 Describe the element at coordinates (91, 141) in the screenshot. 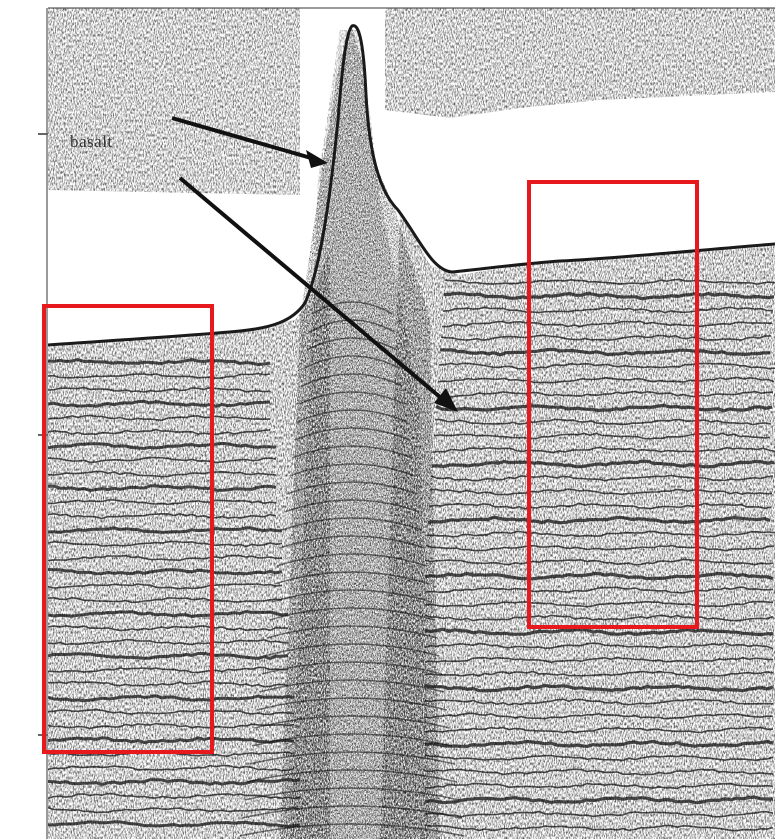

I see `basalt-label: basalt` at that location.